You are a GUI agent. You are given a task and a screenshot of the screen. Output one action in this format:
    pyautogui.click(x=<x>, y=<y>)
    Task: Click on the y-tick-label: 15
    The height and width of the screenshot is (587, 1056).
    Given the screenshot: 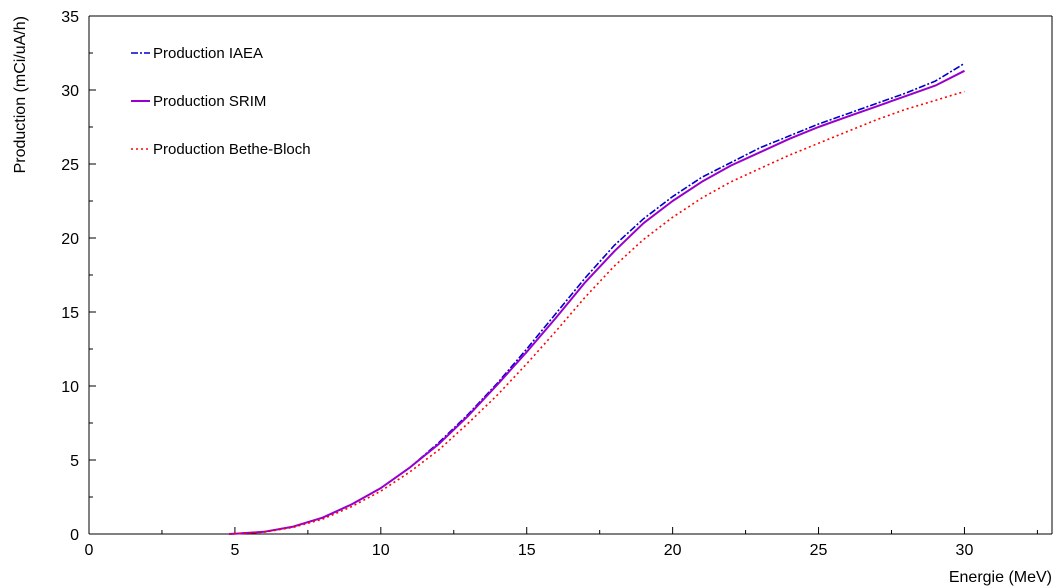 What is the action you would take?
    pyautogui.click(x=70, y=313)
    